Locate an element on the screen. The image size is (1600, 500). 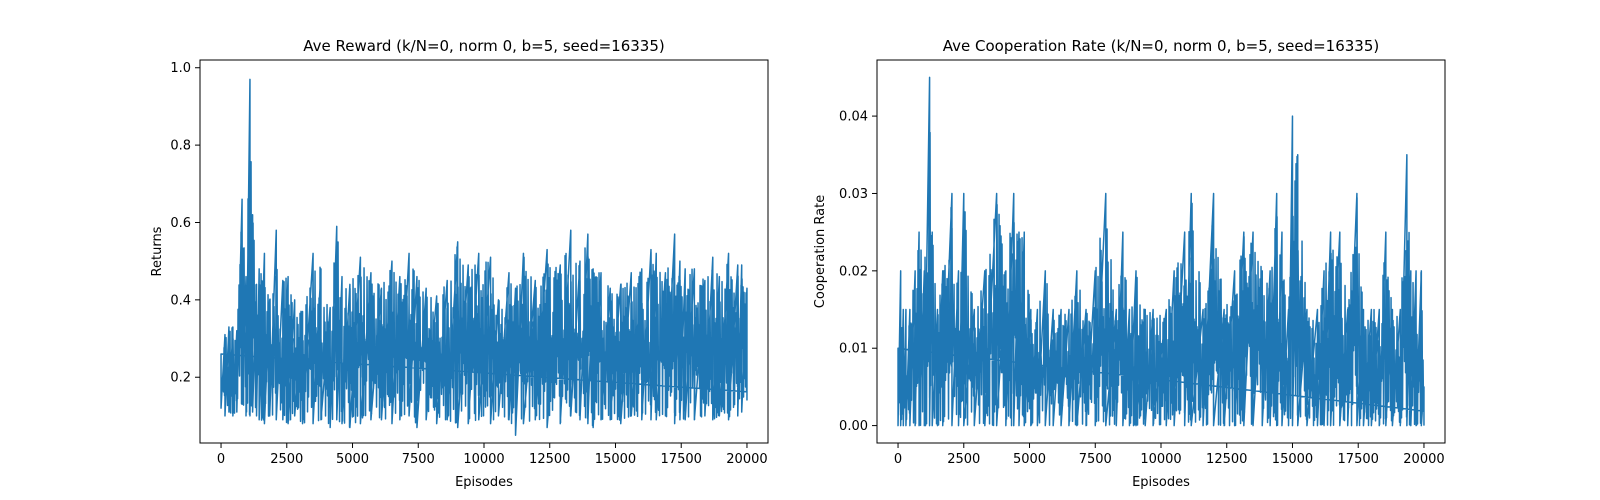
cooperation-x-tick-label: 10000 is located at coordinates (1160, 459).